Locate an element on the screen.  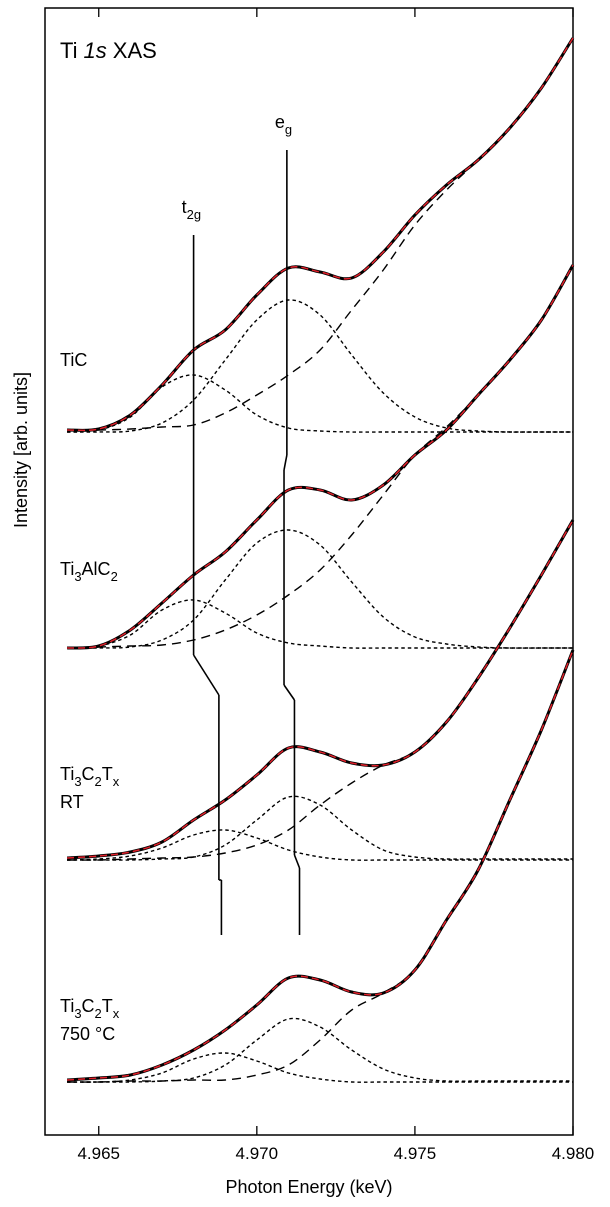
text: t is located at coordinates (184, 207).